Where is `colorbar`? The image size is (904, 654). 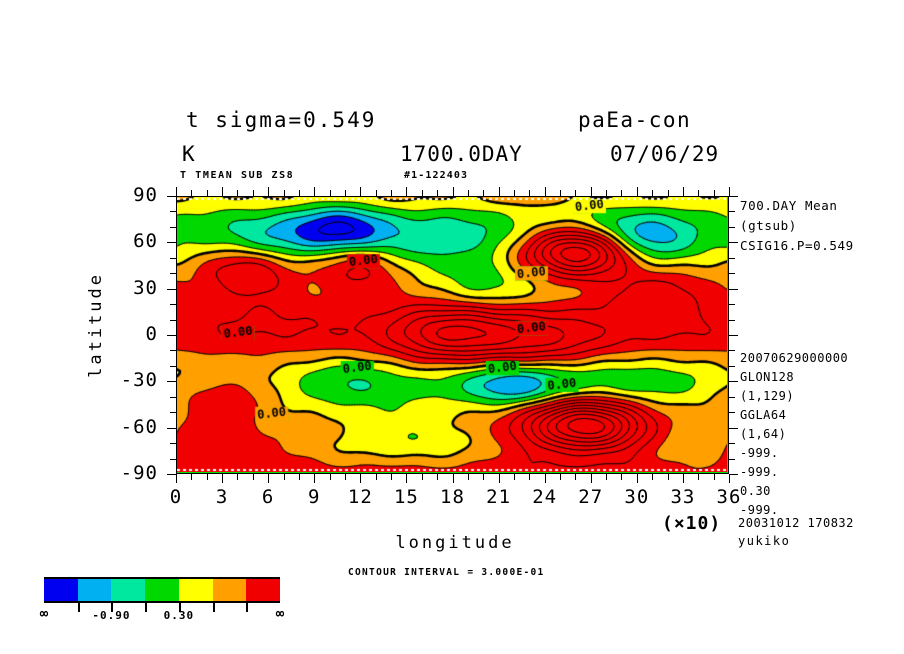 colorbar is located at coordinates (162, 590).